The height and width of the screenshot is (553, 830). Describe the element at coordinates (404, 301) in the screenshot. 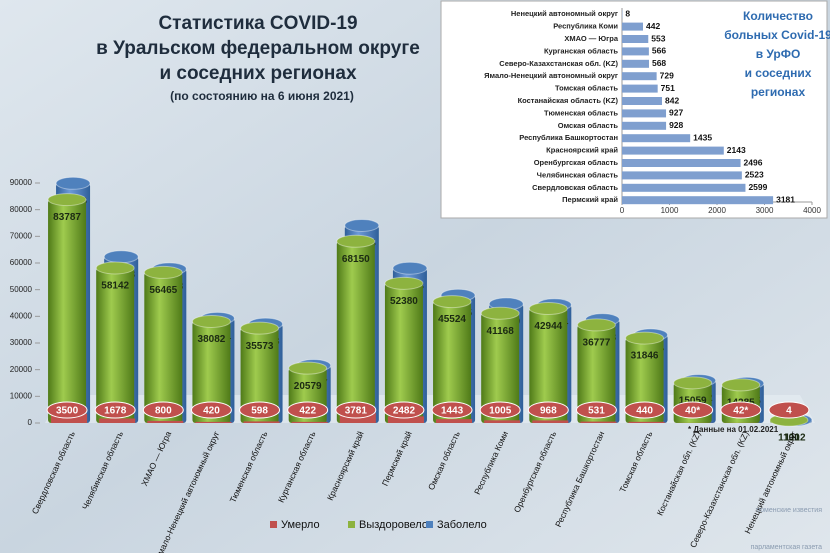

I see `value-label: 52380` at that location.